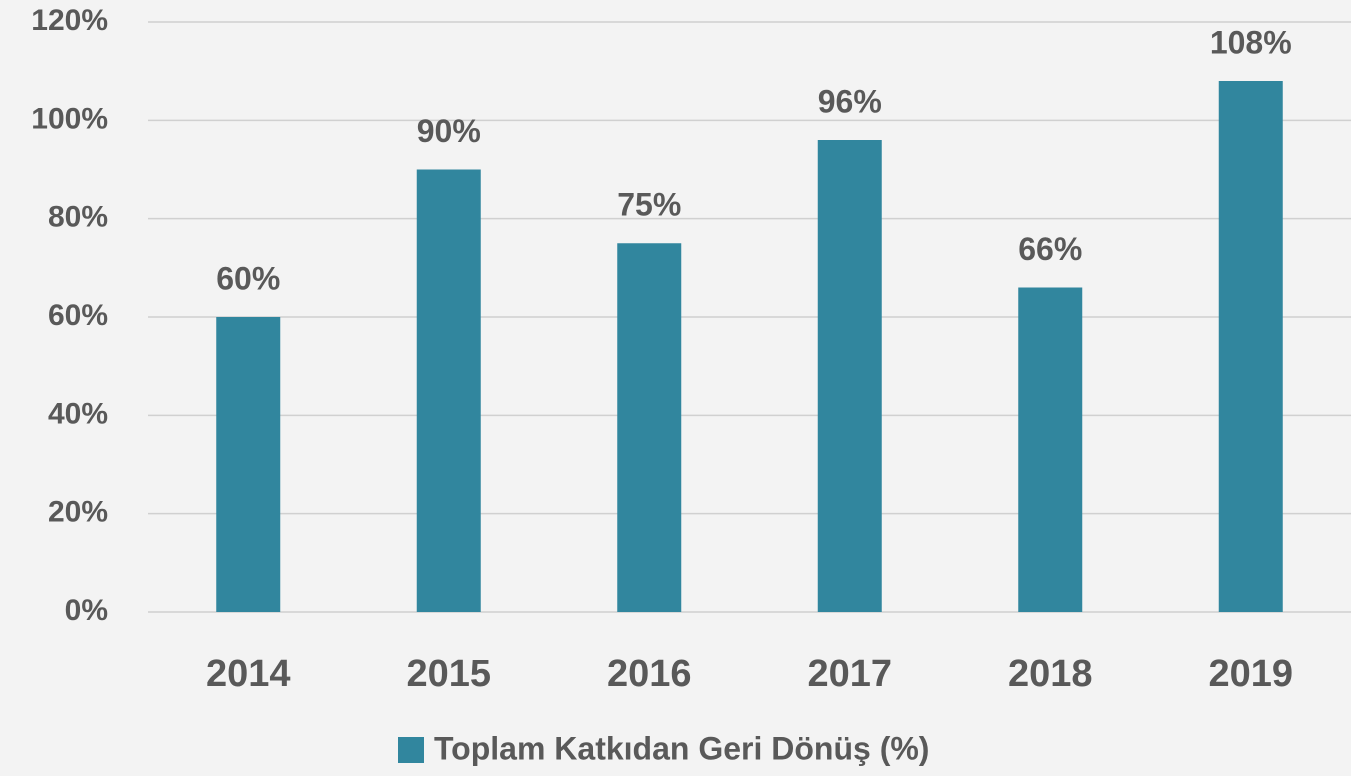  What do you see at coordinates (86, 610) in the screenshot?
I see `y-tick-label: 0%` at bounding box center [86, 610].